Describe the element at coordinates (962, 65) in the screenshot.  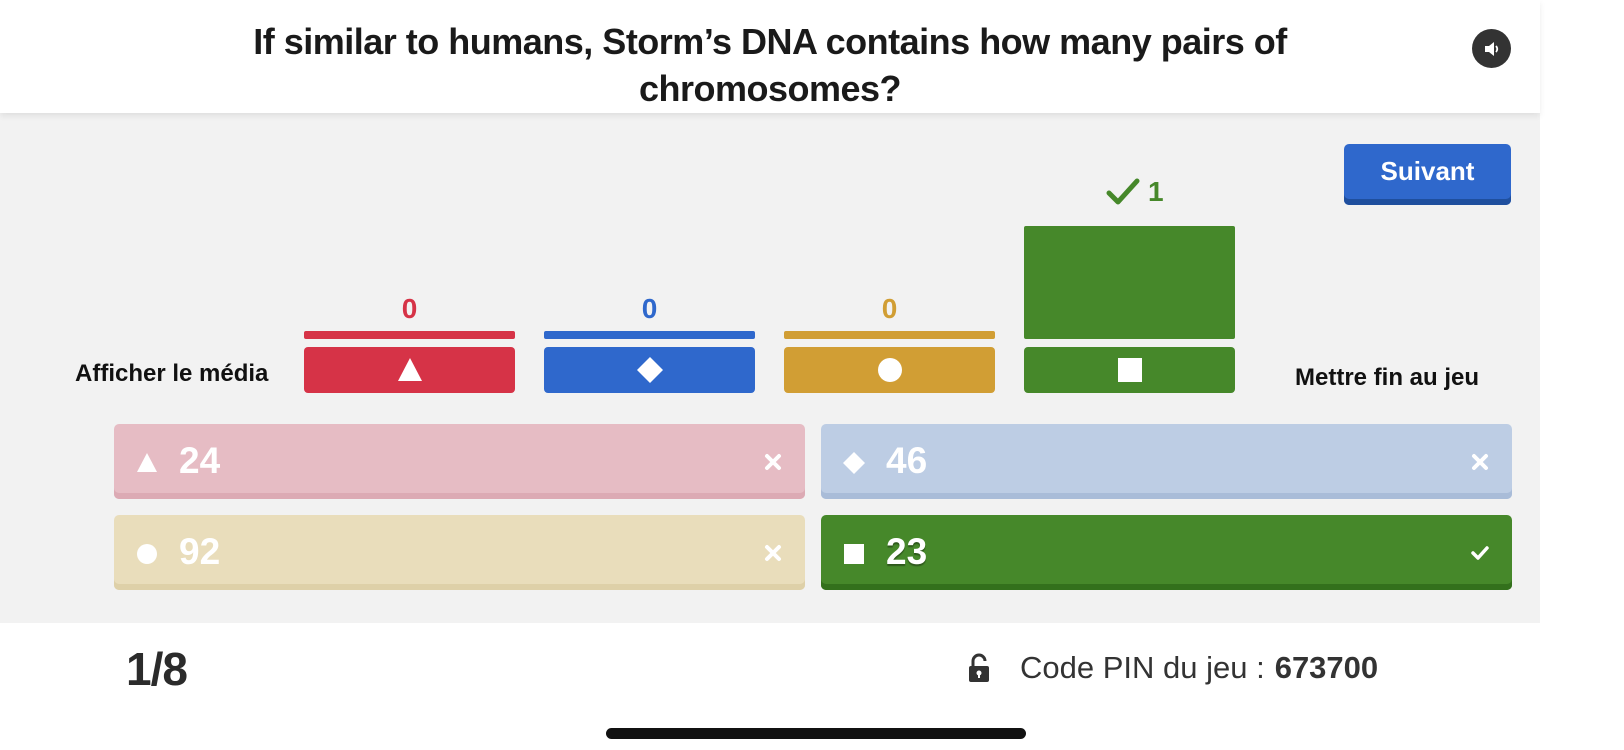
I see `question-suffix: of chromosomes?` at that location.